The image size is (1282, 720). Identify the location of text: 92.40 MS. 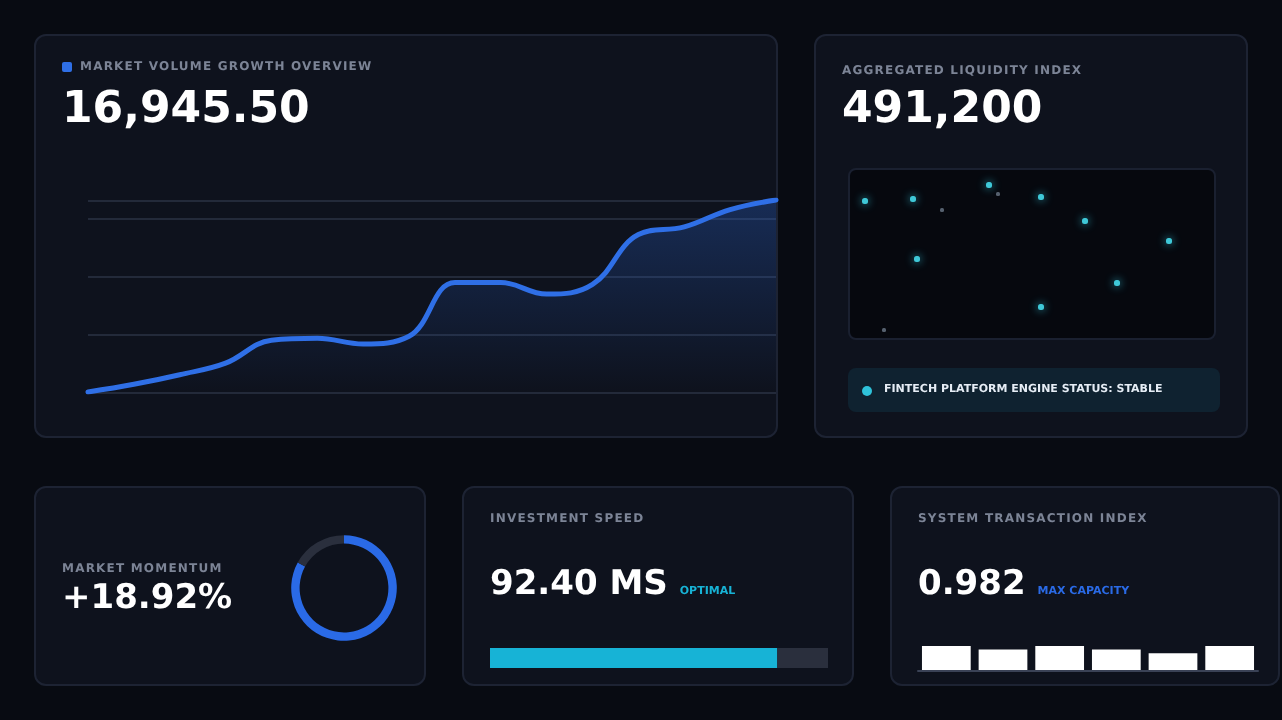
(579, 584).